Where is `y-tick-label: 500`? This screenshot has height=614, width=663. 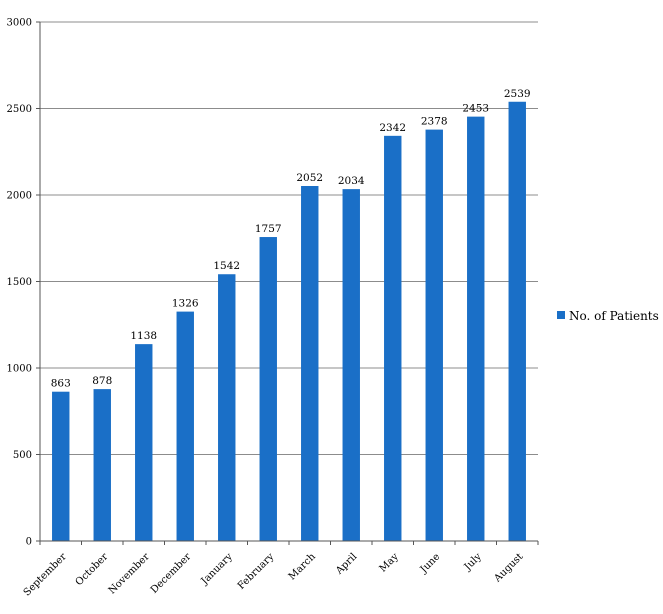 y-tick-label: 500 is located at coordinates (22, 455).